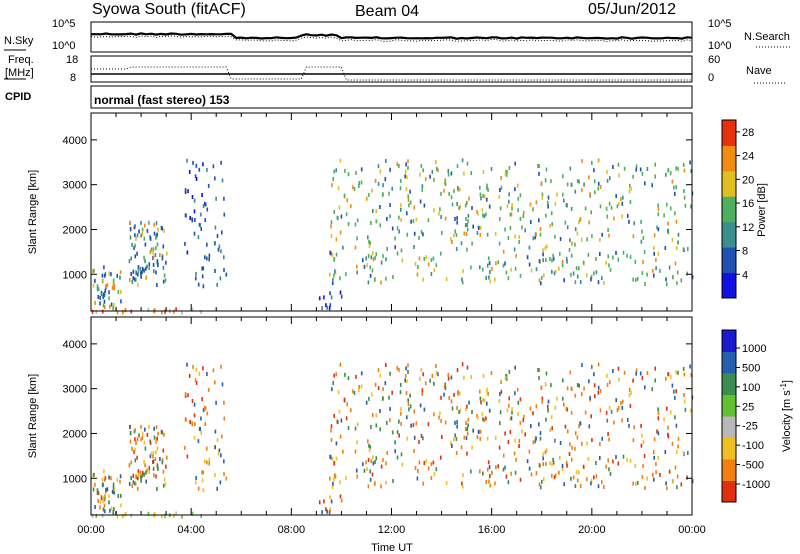  Describe the element at coordinates (729, 491) in the screenshot. I see `colorbar-cell` at that location.